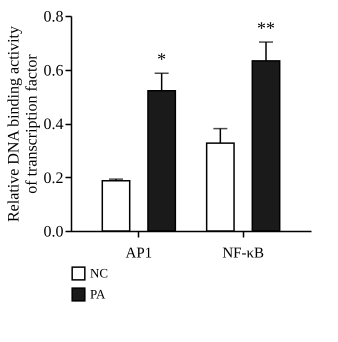 This screenshot has width=338, height=342. Describe the element at coordinates (243, 254) in the screenshot. I see `x-tick-label: NF-κB` at that location.